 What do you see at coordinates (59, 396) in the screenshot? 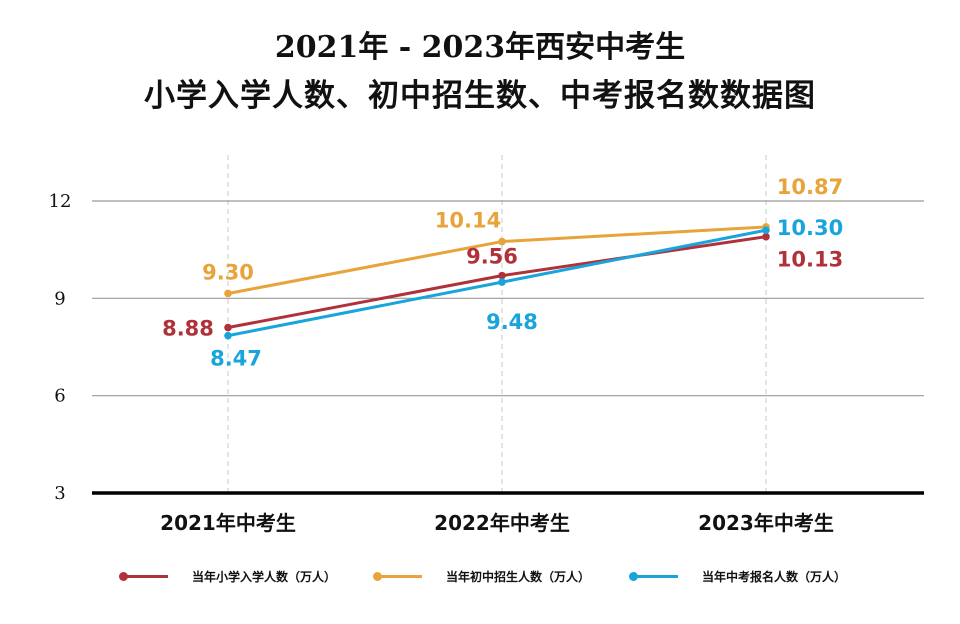
I see `y-tick-label: 6` at bounding box center [59, 396].